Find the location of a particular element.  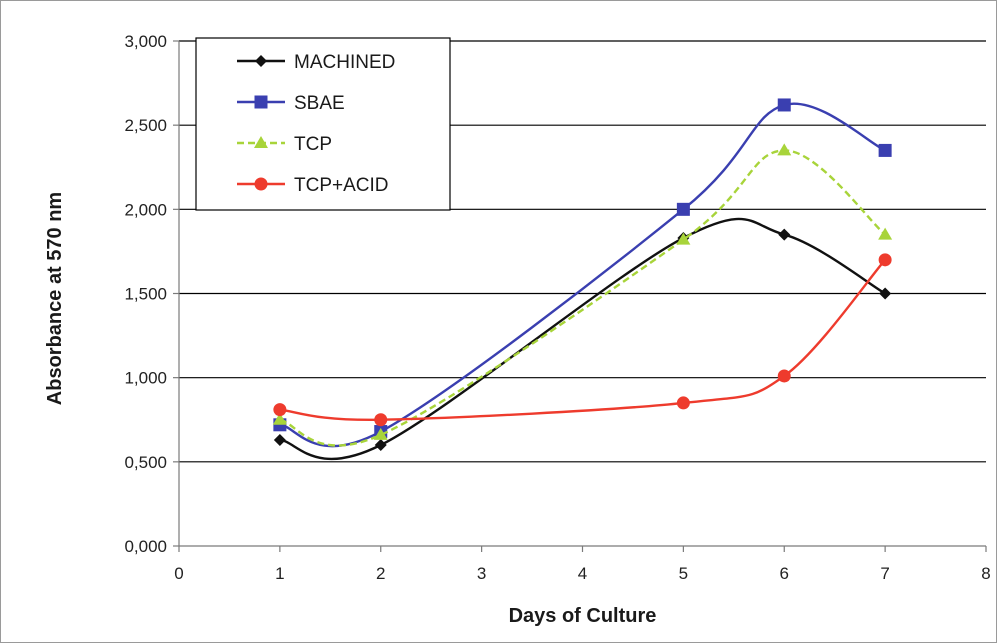

x-tick-label-2: 2 is located at coordinates (380, 573).